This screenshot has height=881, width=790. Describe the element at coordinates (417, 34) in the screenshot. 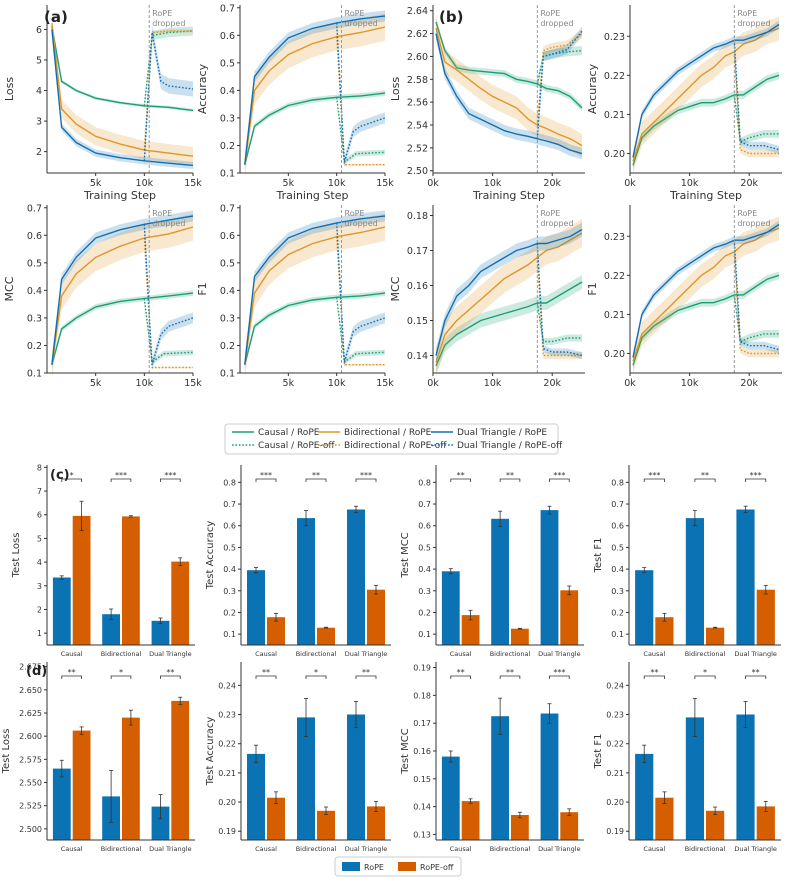

I see `y-tick-label: 2.62` at that location.